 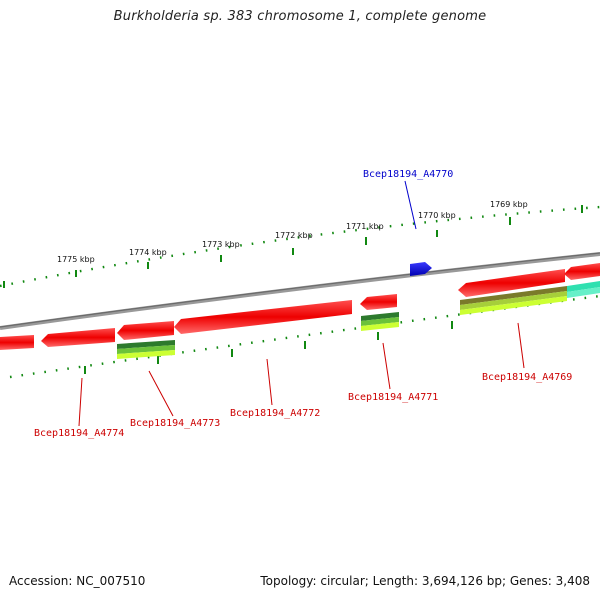 What do you see at coordinates (408, 174) in the screenshot?
I see `gene-label-a4770: Bcep18194_A4770` at bounding box center [408, 174].